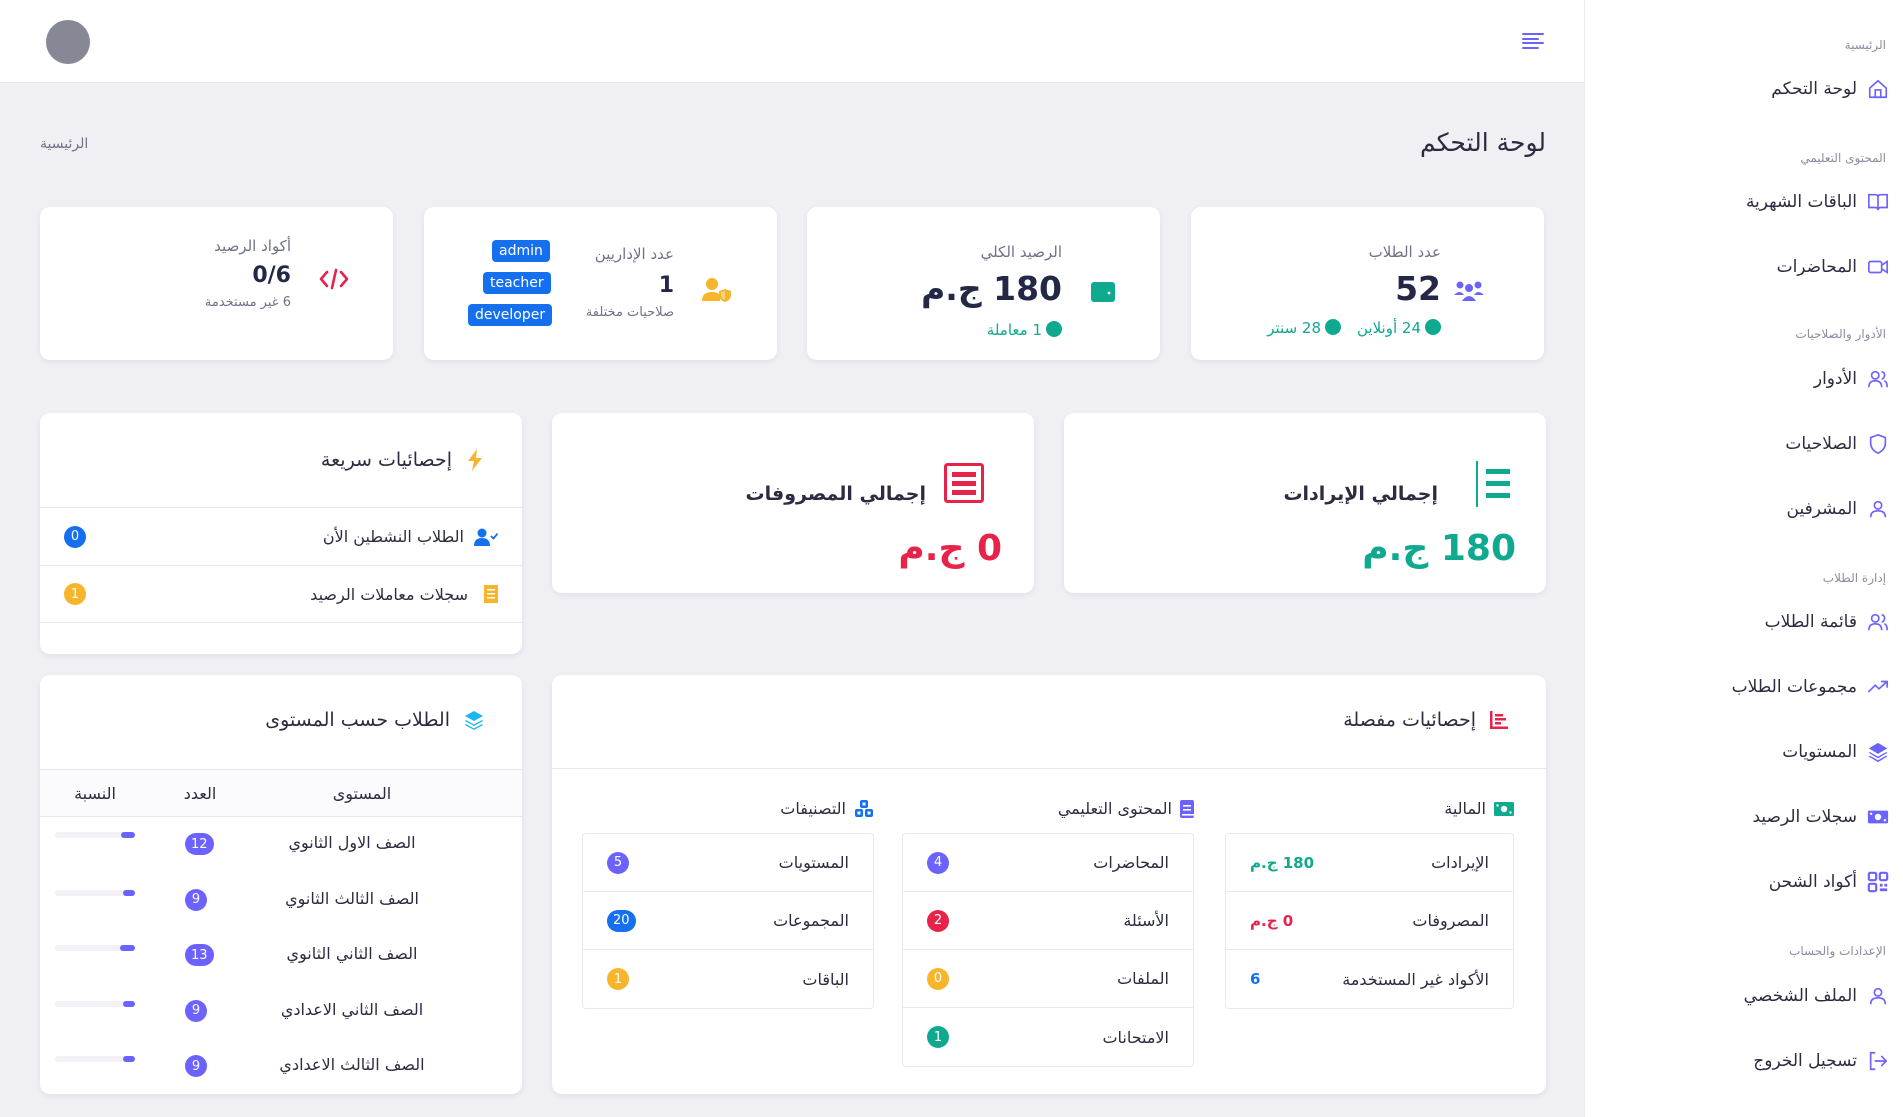 The width and height of the screenshot is (1903, 1117). What do you see at coordinates (352, 1009) in the screenshot?
I see `level-name: الصف الثاني الاعدادي` at bounding box center [352, 1009].